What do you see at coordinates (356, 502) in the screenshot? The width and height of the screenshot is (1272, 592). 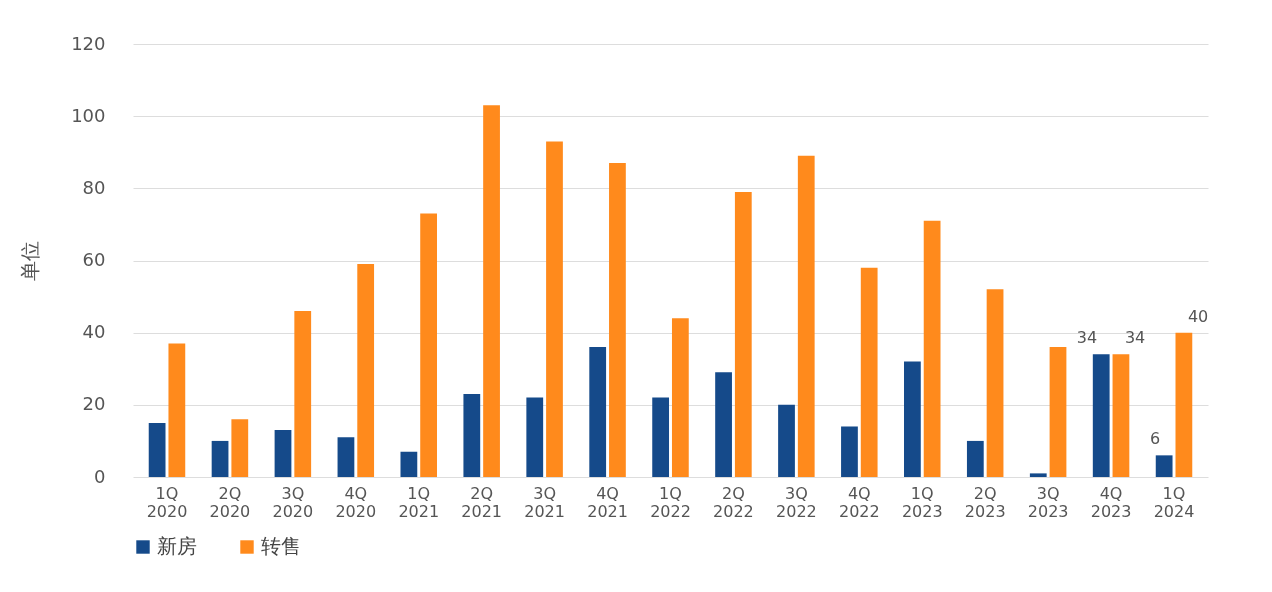 I see `x-tick-label: 4Q 2020` at bounding box center [356, 502].